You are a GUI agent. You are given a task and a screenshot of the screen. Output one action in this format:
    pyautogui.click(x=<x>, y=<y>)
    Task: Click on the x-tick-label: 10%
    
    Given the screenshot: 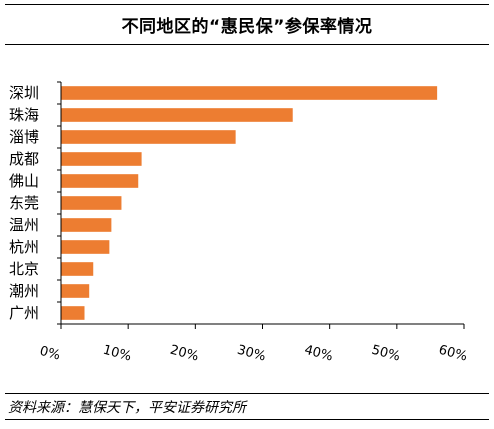 What is the action you would take?
    pyautogui.click(x=117, y=354)
    